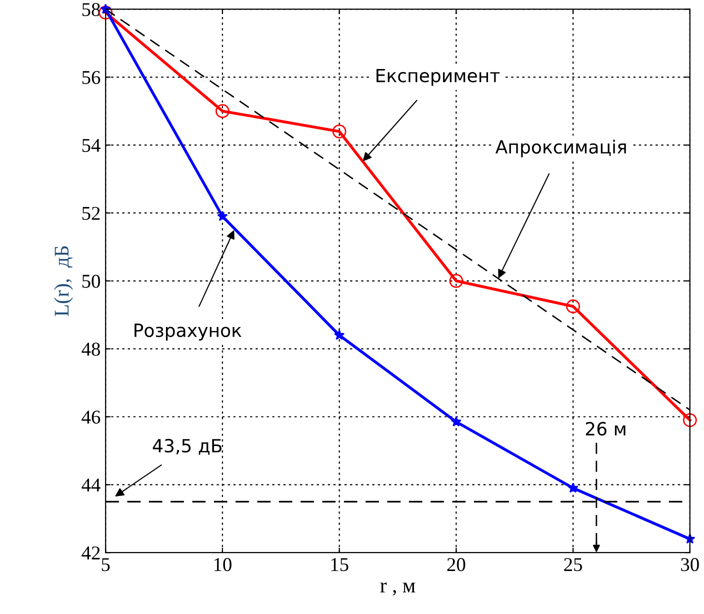  What do you see at coordinates (560, 149) in the screenshot?
I see `annotation: Апроксимація` at bounding box center [560, 149].